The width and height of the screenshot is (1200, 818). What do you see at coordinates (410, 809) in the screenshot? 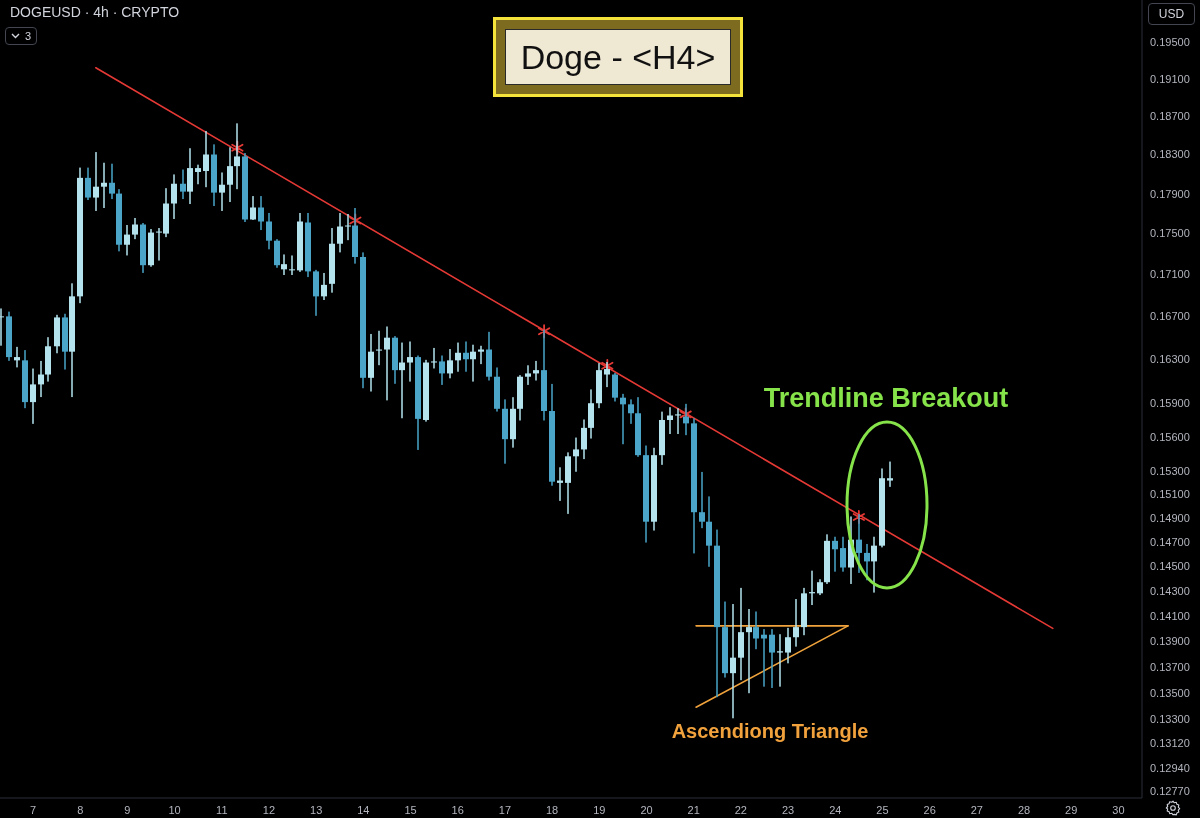
I see `x-tick-label: 15` at bounding box center [410, 809].